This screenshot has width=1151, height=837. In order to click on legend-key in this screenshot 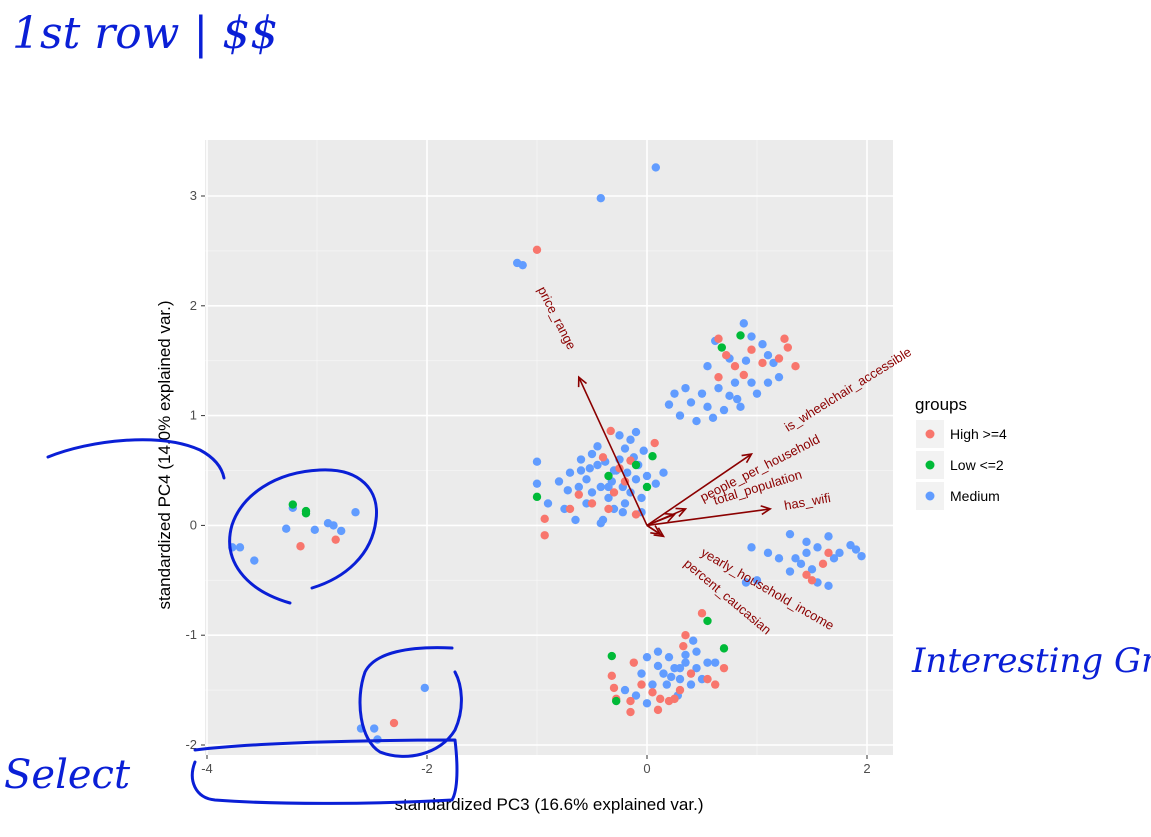, I will do `click(930, 496)`.